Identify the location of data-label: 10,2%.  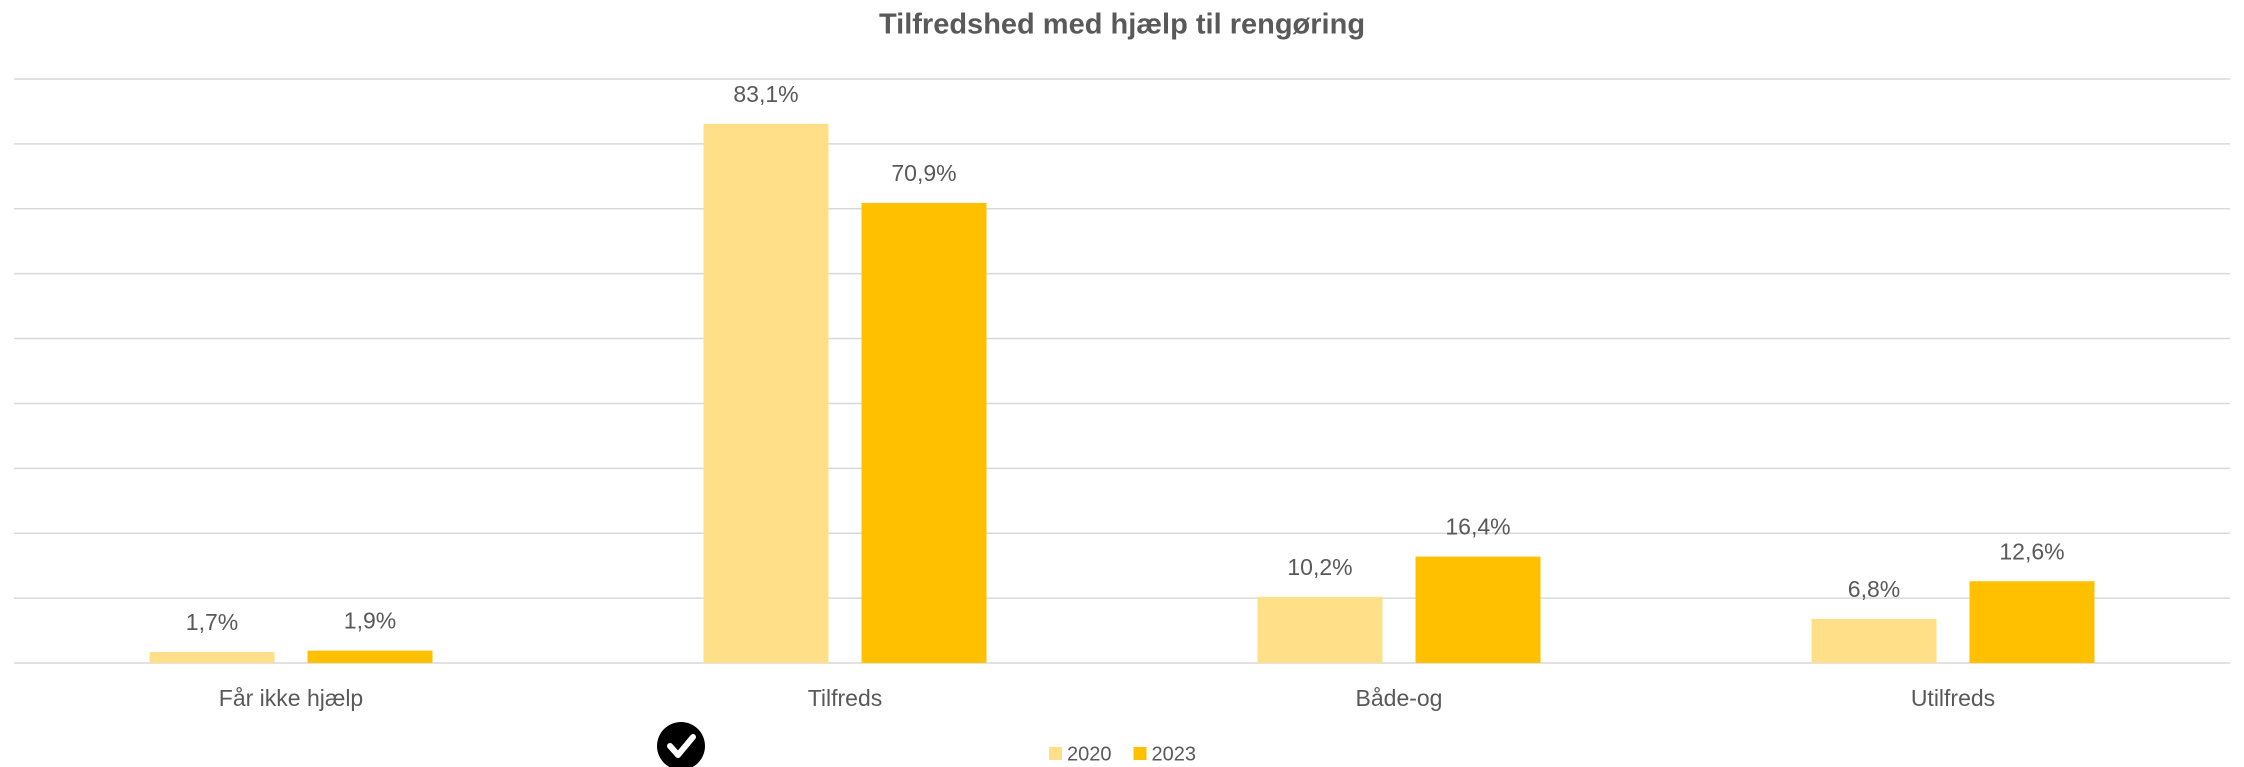
(1319, 567).